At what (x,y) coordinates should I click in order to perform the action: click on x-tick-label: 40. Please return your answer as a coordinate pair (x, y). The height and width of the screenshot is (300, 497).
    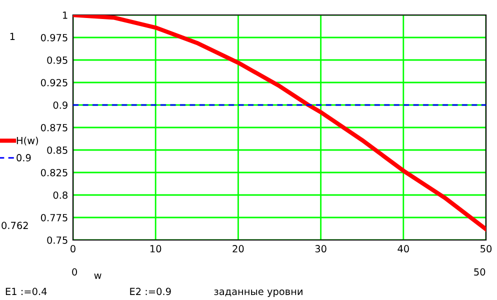
    Looking at the image, I should click on (403, 248).